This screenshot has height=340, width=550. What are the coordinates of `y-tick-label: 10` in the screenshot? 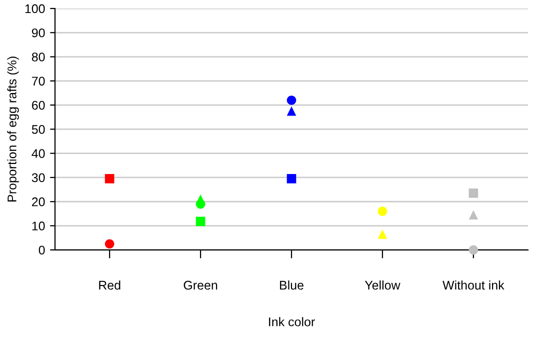 It's located at (38, 226).